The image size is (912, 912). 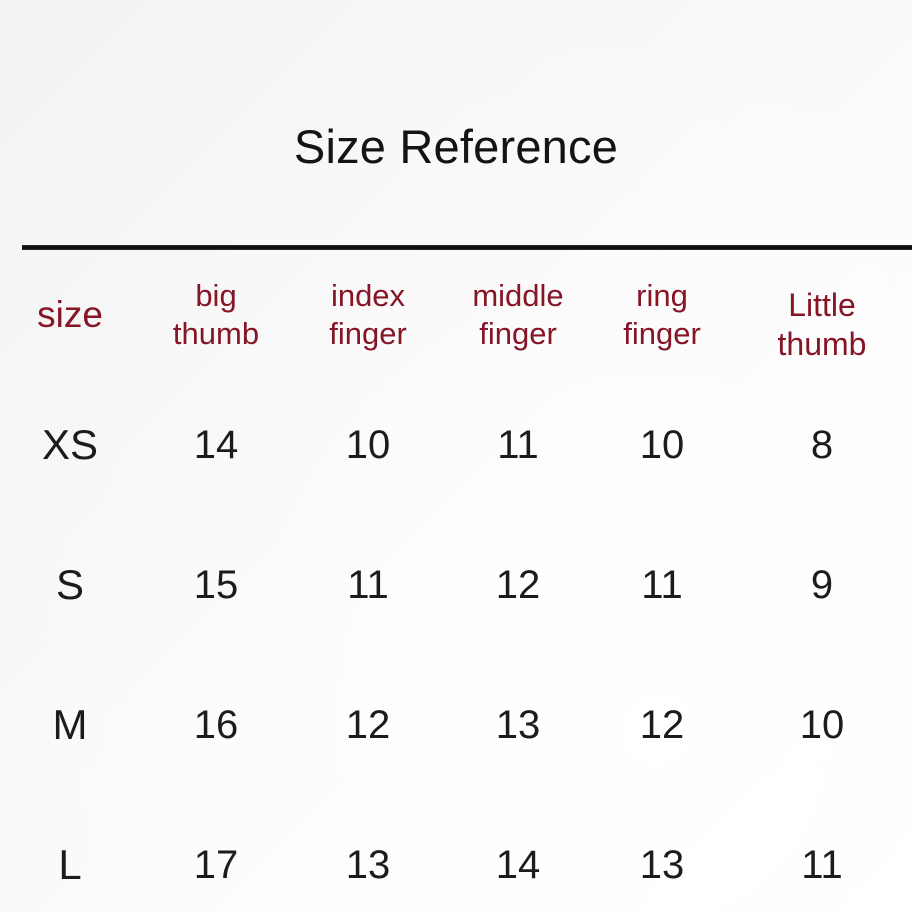 What do you see at coordinates (216, 445) in the screenshot?
I see `cell-big-thumb: 14` at bounding box center [216, 445].